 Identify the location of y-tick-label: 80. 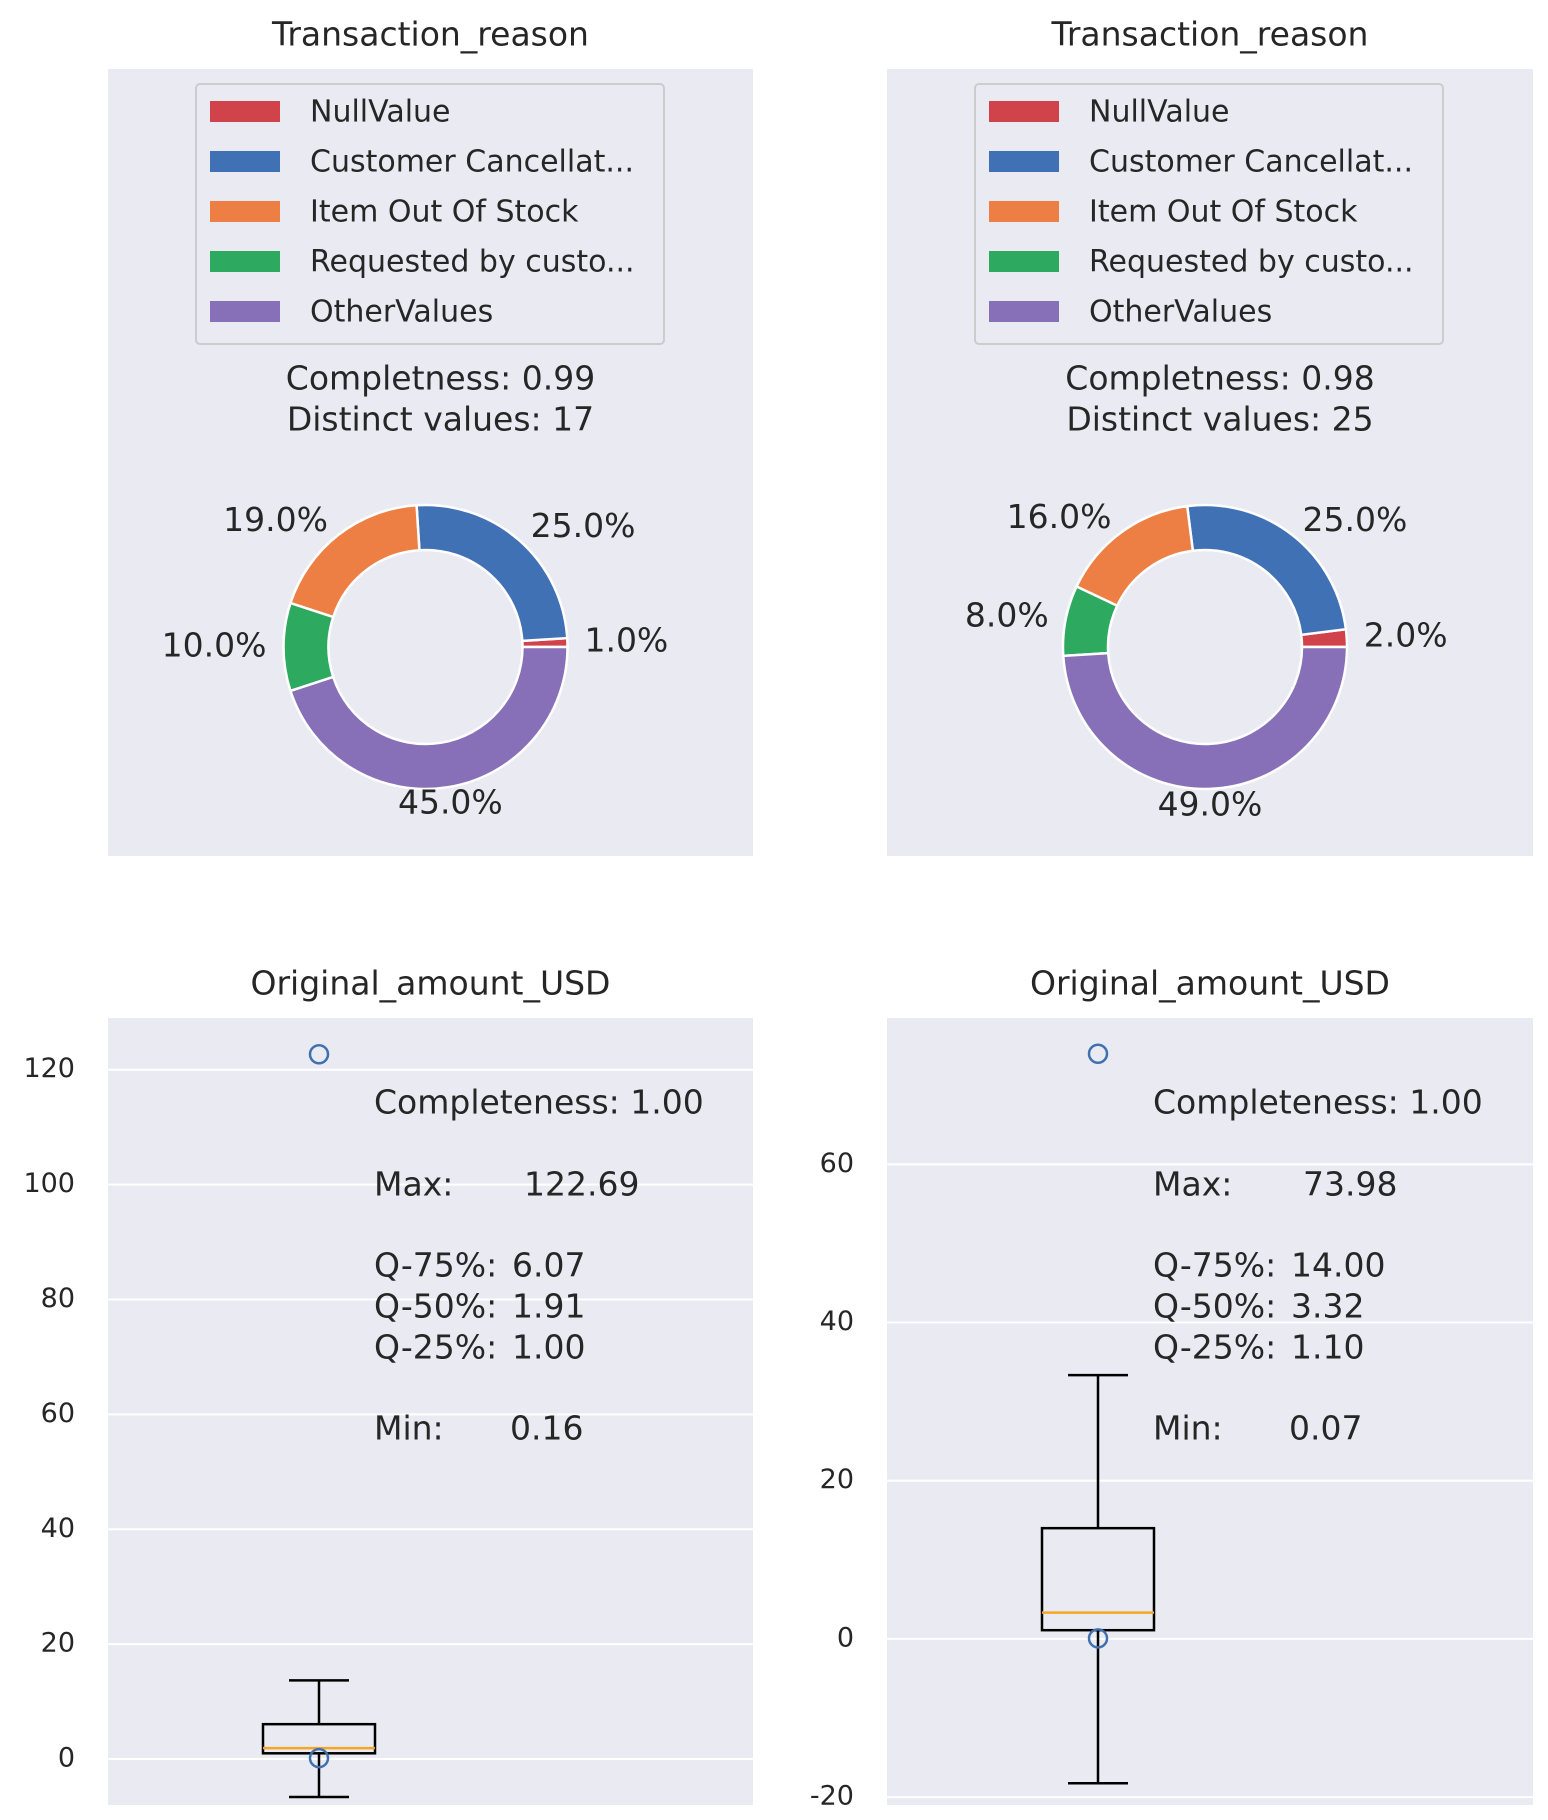
(58, 1298).